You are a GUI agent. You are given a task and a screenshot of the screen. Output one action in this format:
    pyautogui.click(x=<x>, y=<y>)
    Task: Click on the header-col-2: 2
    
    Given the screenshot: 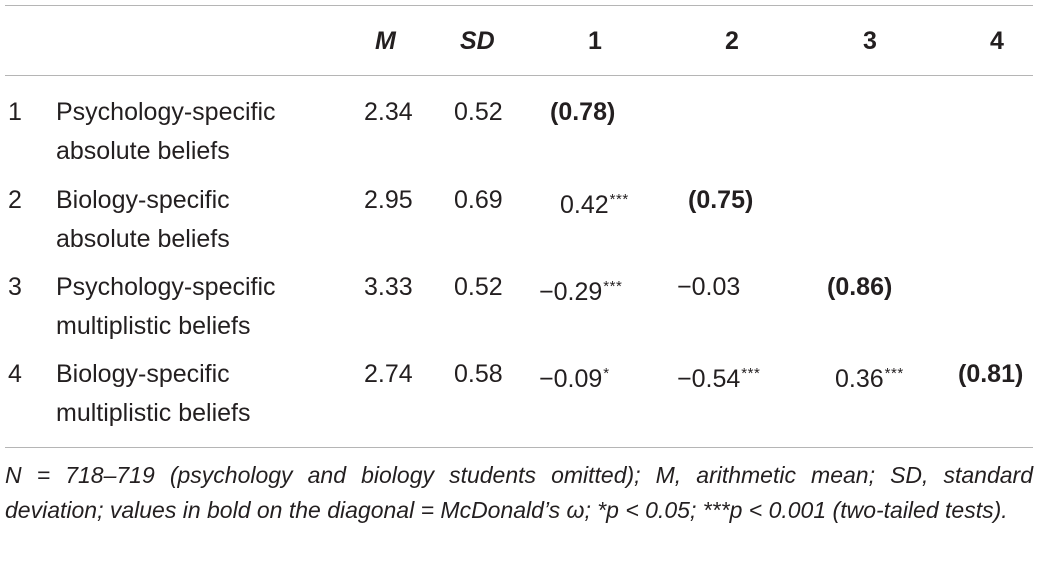 What is the action you would take?
    pyautogui.click(x=732, y=41)
    